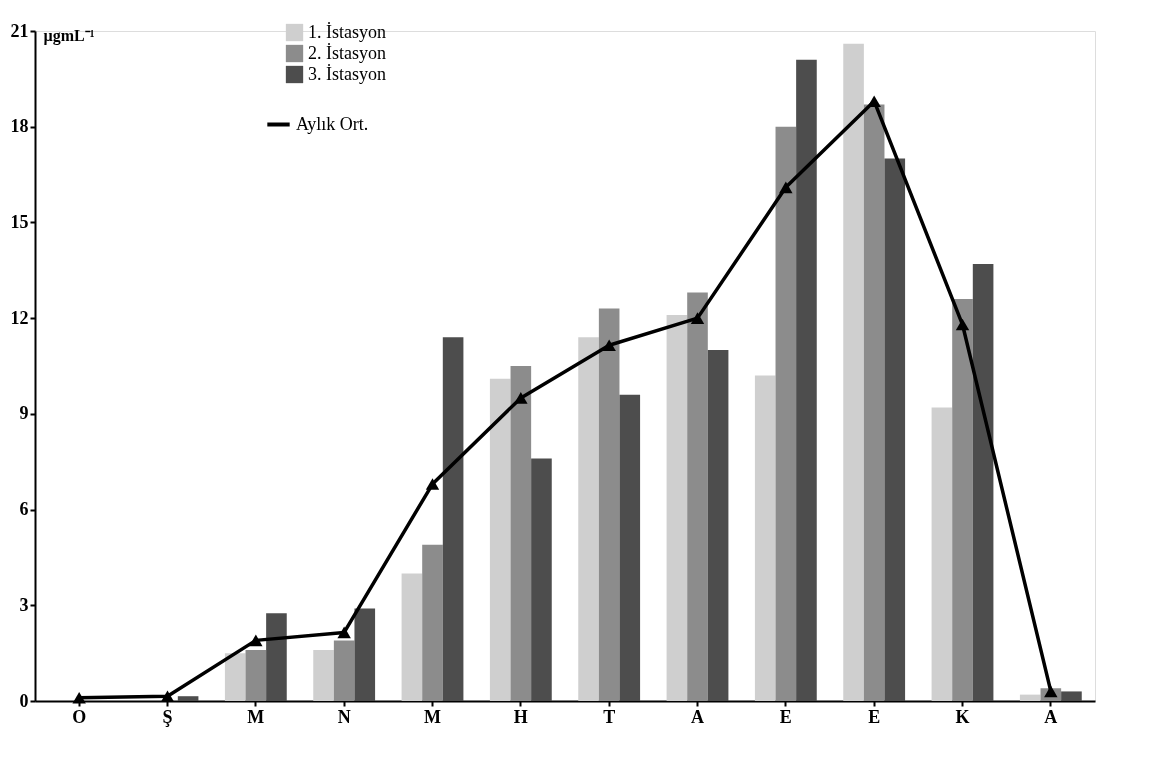  I want to click on legend-label: 3. İstasyon, so click(347, 73).